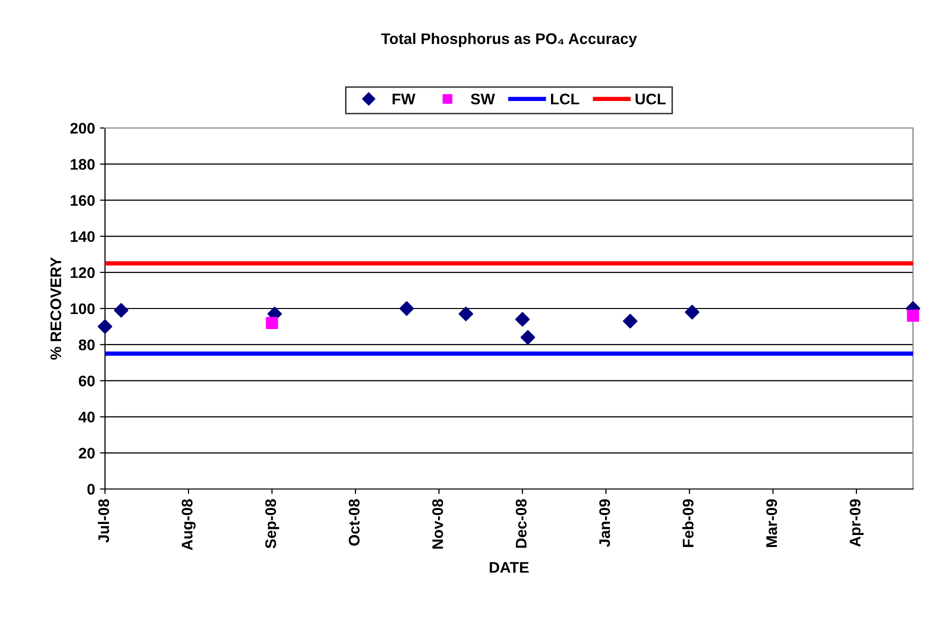  What do you see at coordinates (104, 521) in the screenshot?
I see `x-tick-label: Jul-08` at bounding box center [104, 521].